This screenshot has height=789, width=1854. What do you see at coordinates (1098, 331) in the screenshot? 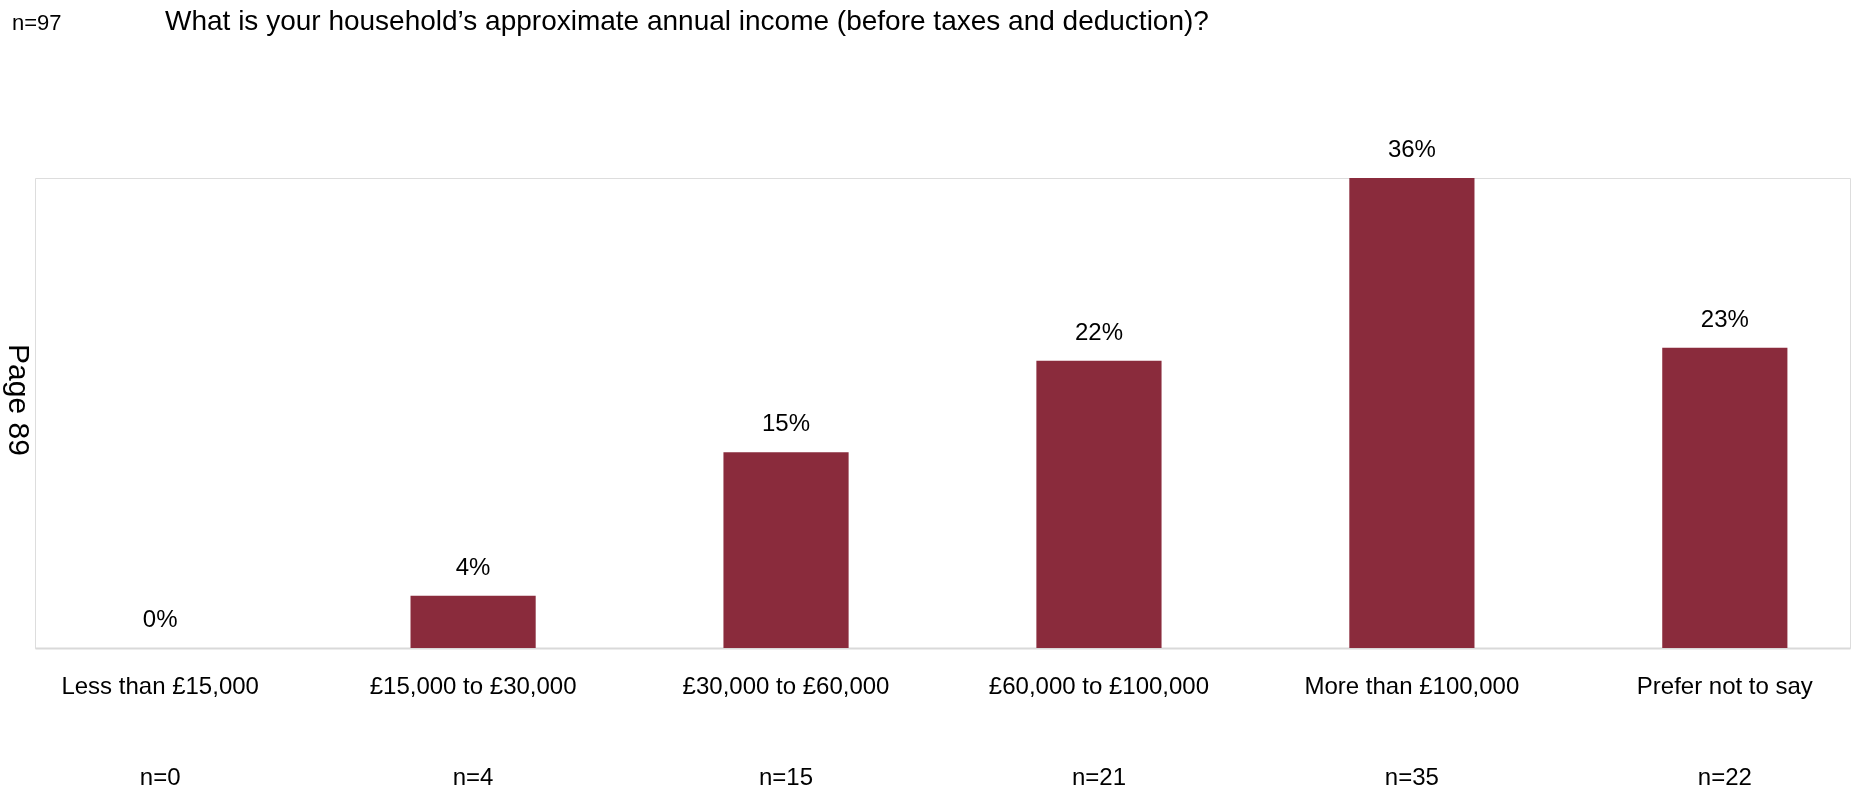
I see `data-label: 22%` at bounding box center [1098, 331].